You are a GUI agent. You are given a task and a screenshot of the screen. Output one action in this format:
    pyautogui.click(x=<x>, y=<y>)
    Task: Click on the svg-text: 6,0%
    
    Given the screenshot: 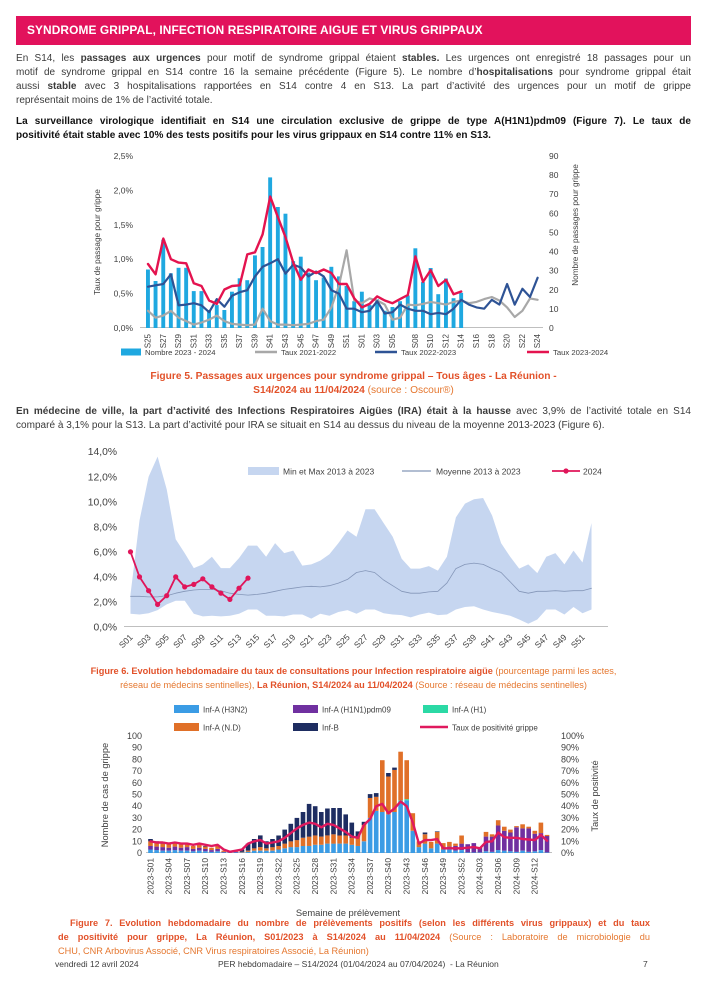 What is the action you would take?
    pyautogui.click(x=105, y=552)
    